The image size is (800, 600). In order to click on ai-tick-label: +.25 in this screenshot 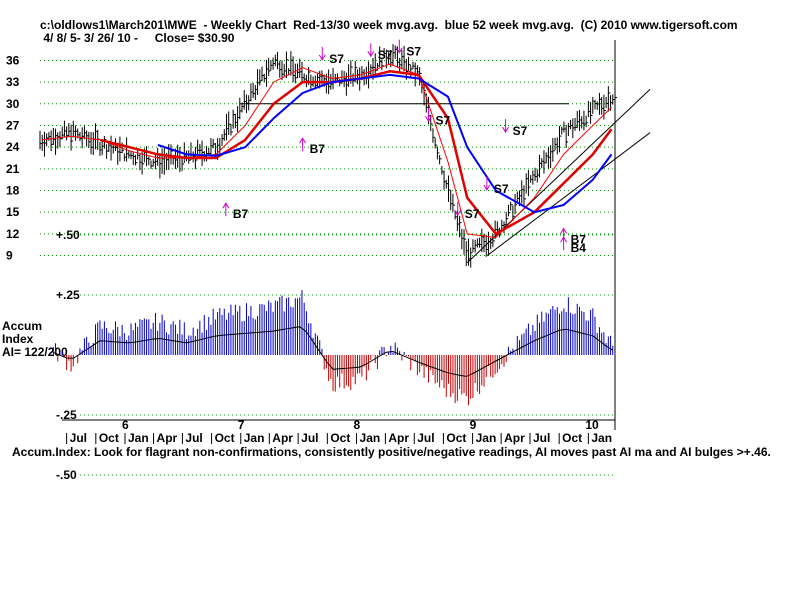, I will do `click(68, 295)`.